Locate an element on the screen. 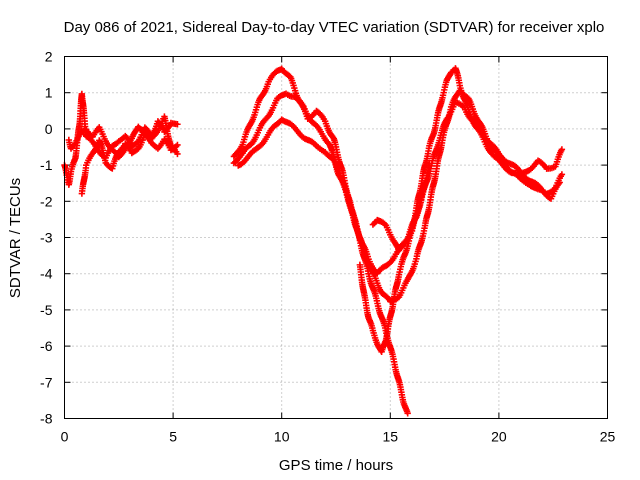 This screenshot has width=640, height=480. x-tick-labels: 0 5 10 15 20 25 is located at coordinates (338, 437).